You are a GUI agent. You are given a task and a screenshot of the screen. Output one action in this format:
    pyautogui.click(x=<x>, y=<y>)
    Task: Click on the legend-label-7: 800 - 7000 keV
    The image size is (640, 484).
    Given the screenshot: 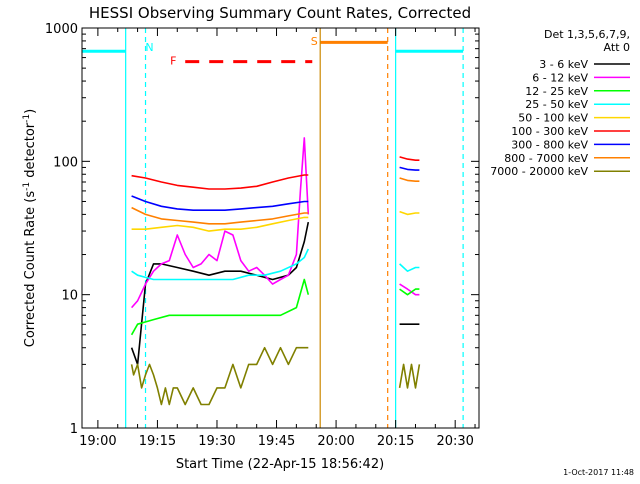 What is the action you would take?
    pyautogui.click(x=546, y=158)
    